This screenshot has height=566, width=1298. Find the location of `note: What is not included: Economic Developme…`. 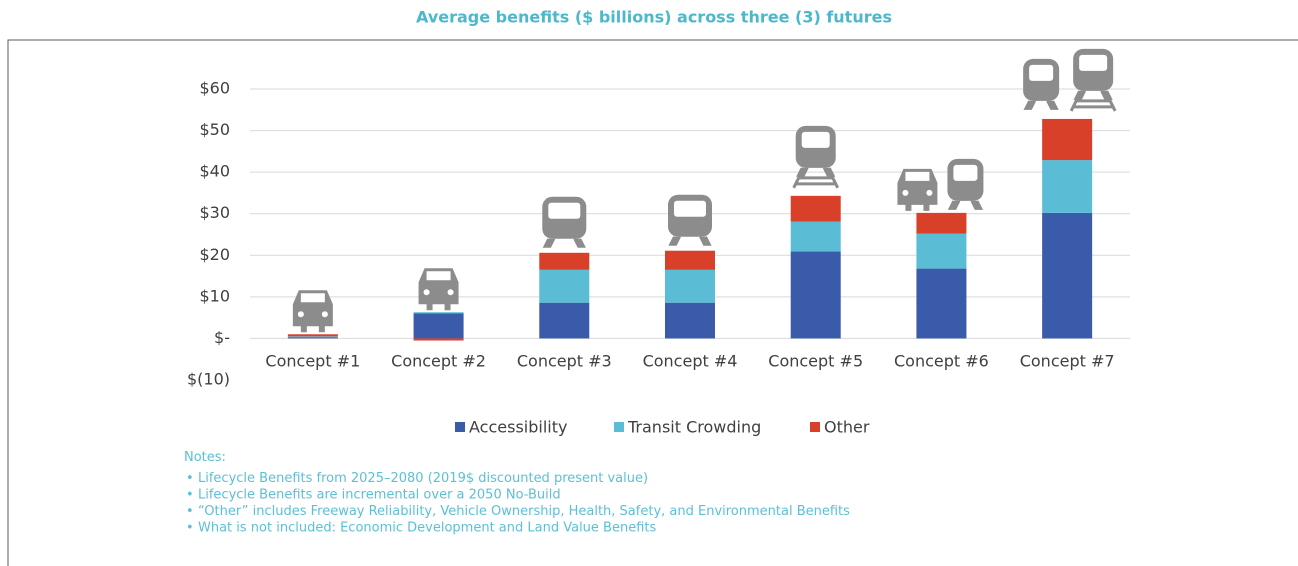

note: What is not included: Economic Developme… is located at coordinates (427, 528).